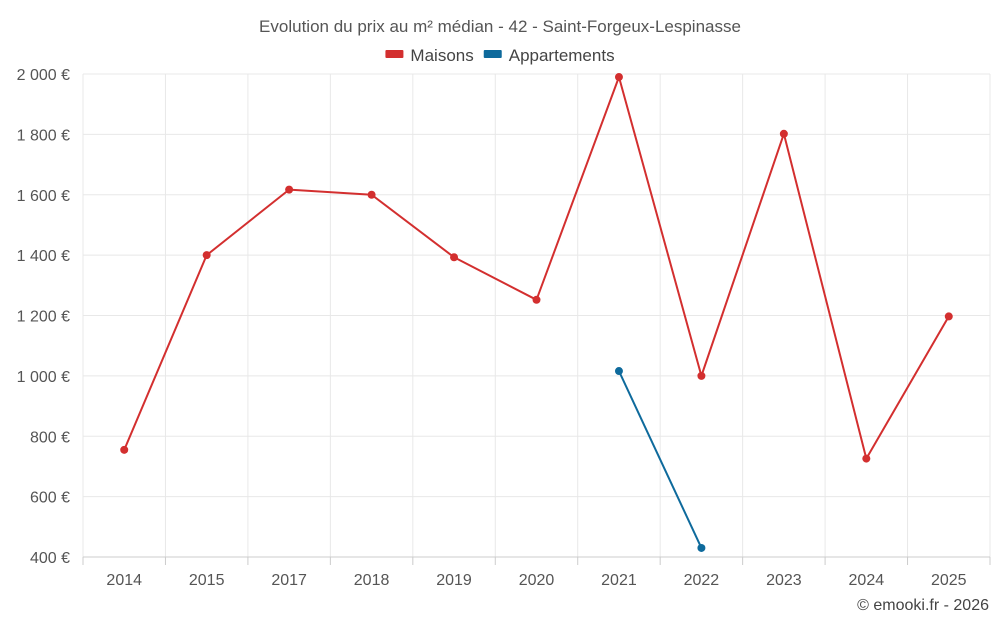  What do you see at coordinates (43, 75) in the screenshot?
I see `y-tick-label: 2 000 €` at bounding box center [43, 75].